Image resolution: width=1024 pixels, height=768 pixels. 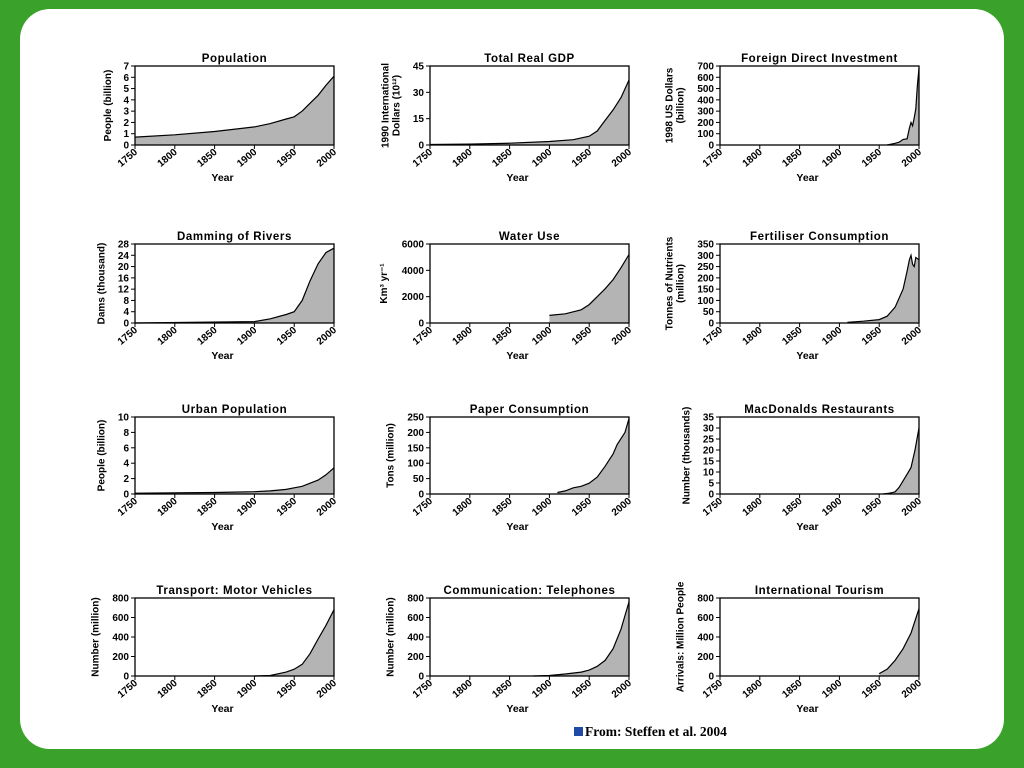 I want to click on y-tick-label: 400, so click(x=705, y=100).